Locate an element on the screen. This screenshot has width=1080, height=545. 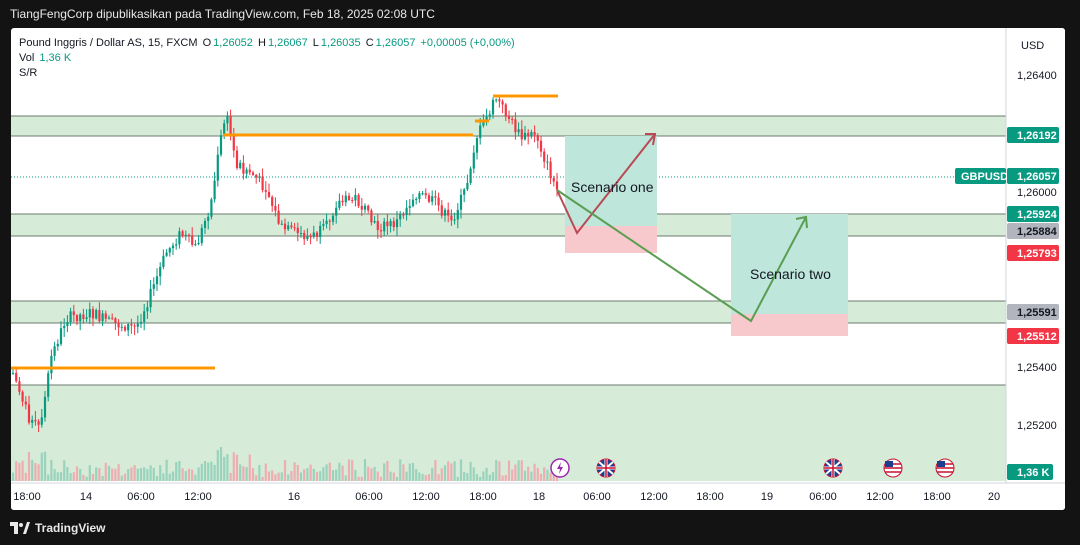
lightning-icon is located at coordinates (560, 468).